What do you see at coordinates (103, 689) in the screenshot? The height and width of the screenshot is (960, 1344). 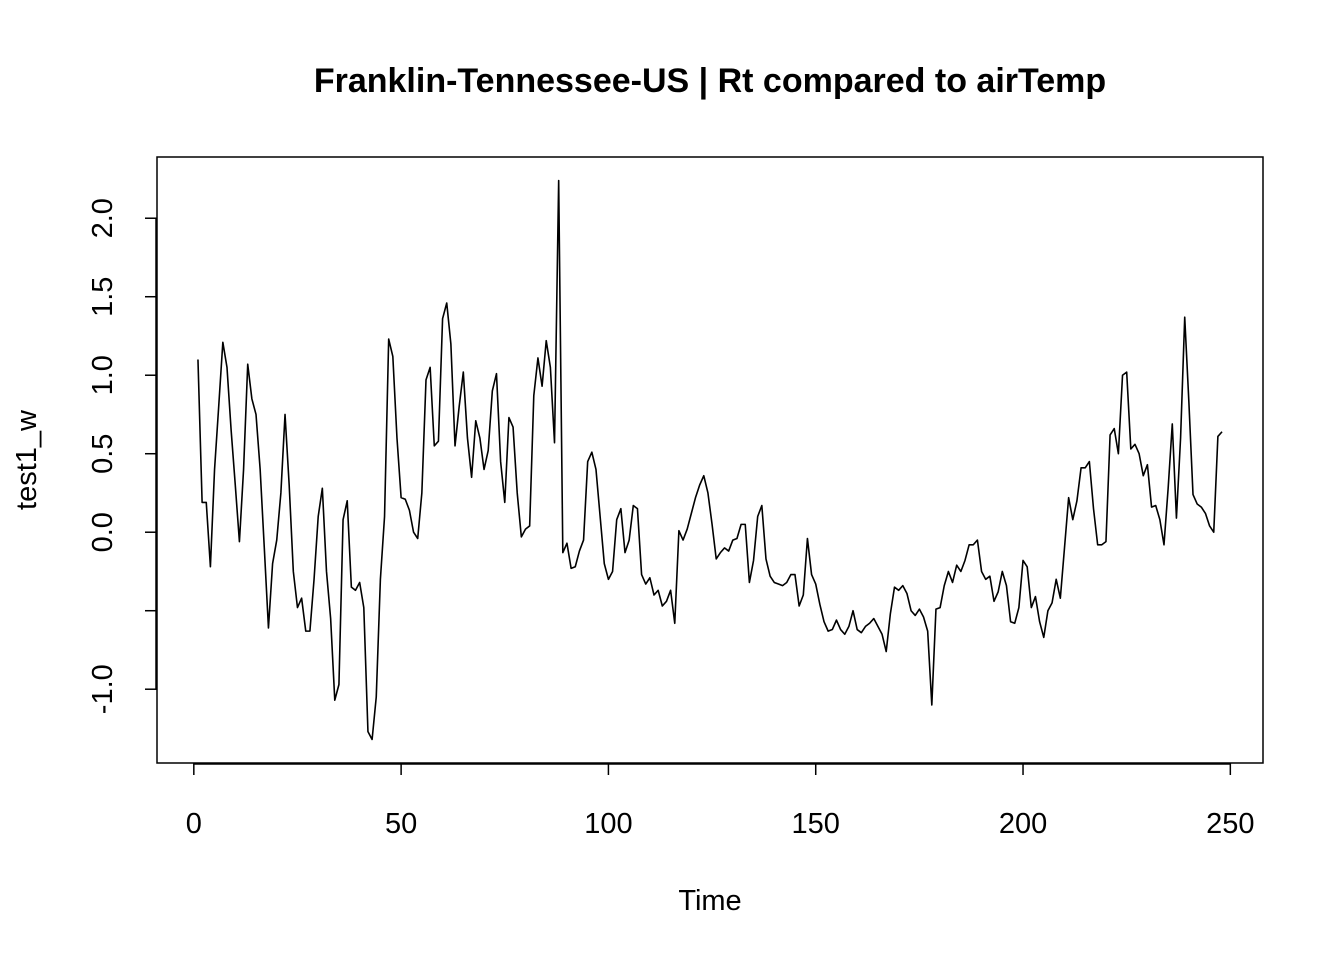 I see `y-tick-label: -1.0` at bounding box center [103, 689].